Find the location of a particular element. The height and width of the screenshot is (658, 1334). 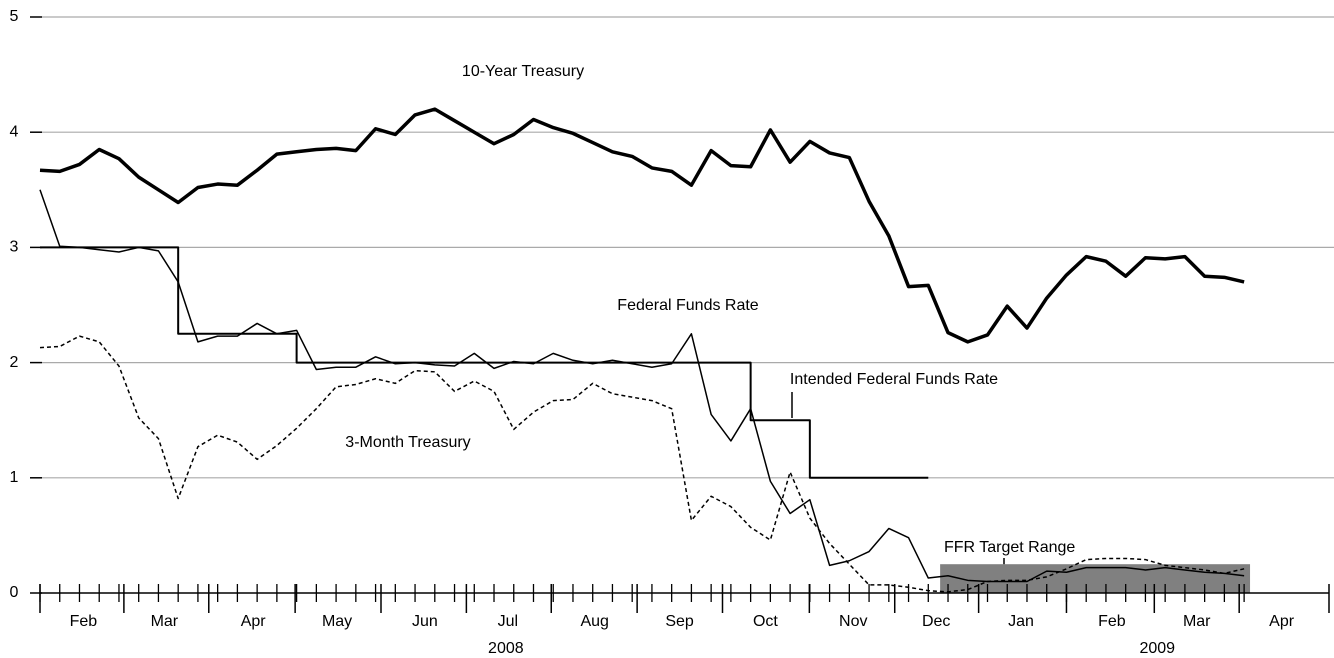

x-tick-label: Jul is located at coordinates (508, 621).